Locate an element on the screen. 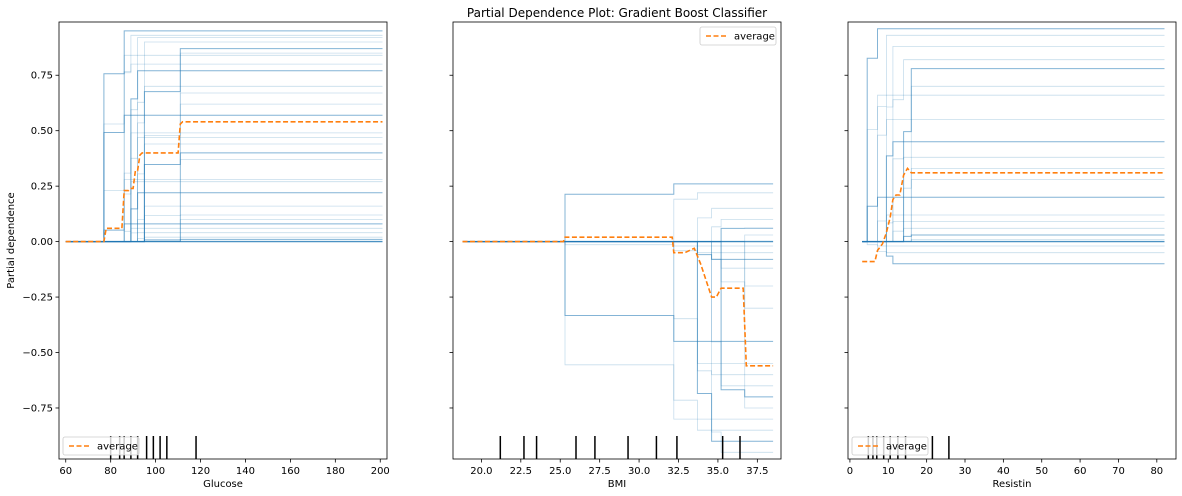  x-axis-bmi: 20.0 22.5 25.0 27.5 30.0 32.5 35.0 37.5 BMI is located at coordinates (619, 474).